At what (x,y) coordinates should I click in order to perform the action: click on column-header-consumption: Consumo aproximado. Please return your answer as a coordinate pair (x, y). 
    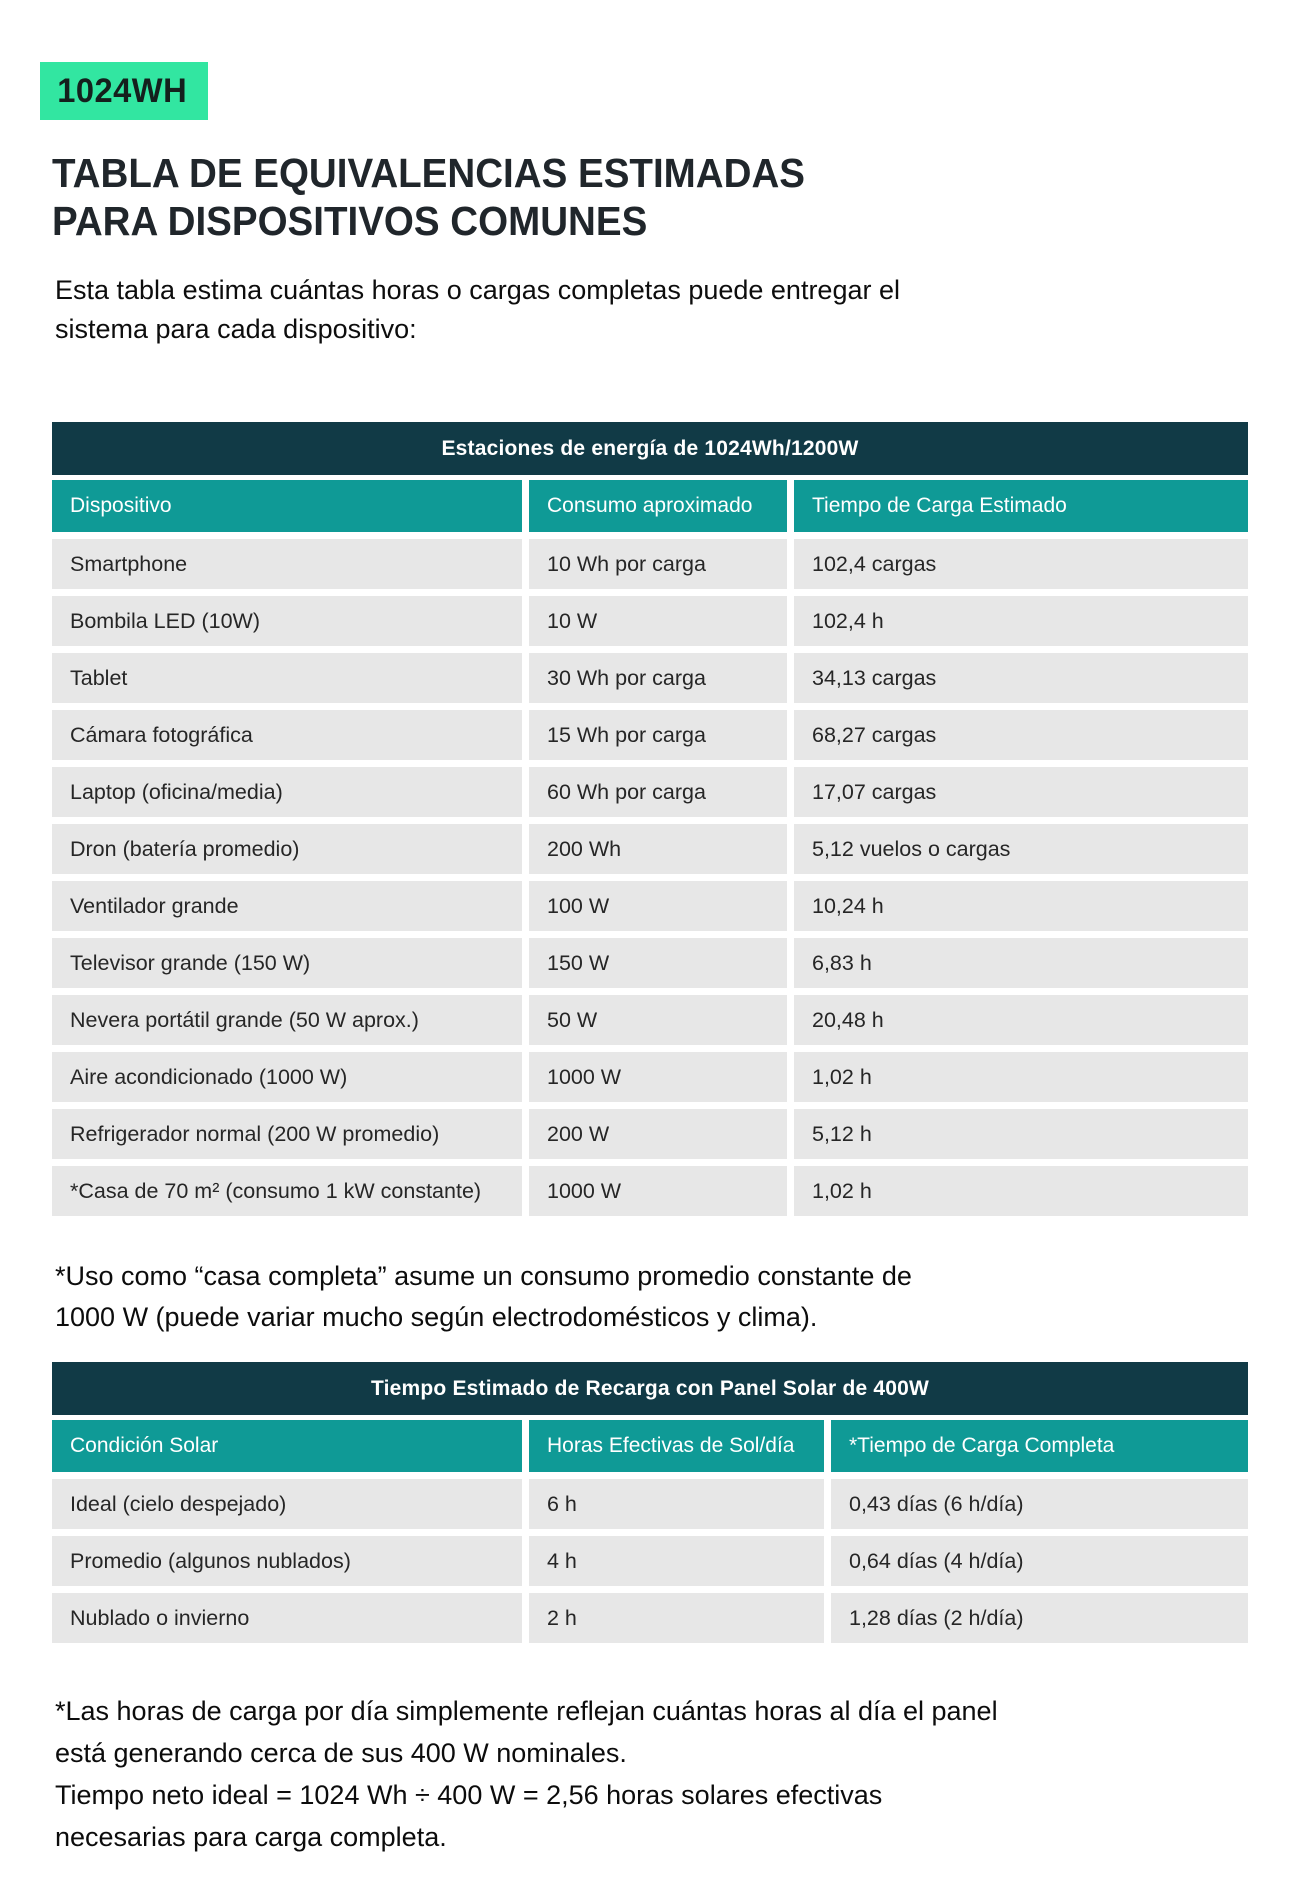
    Looking at the image, I should click on (658, 506).